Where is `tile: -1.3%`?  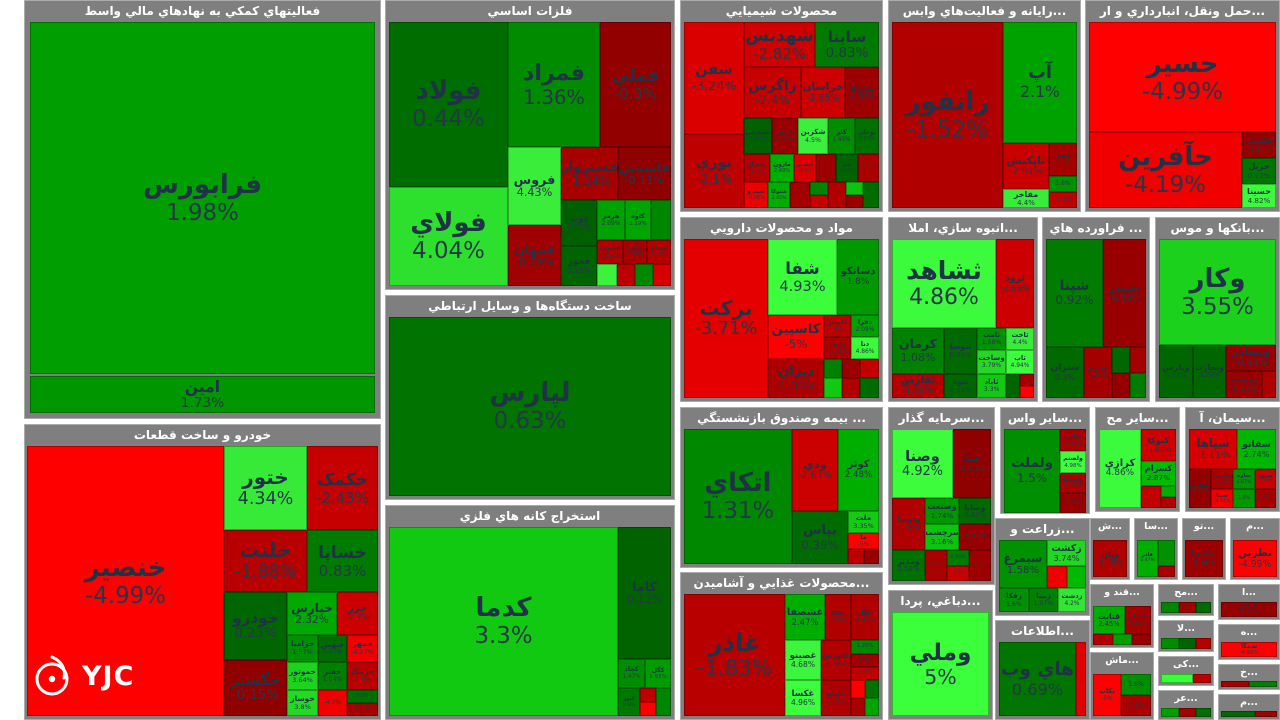 tile: -1.3% is located at coordinates (1136, 705).